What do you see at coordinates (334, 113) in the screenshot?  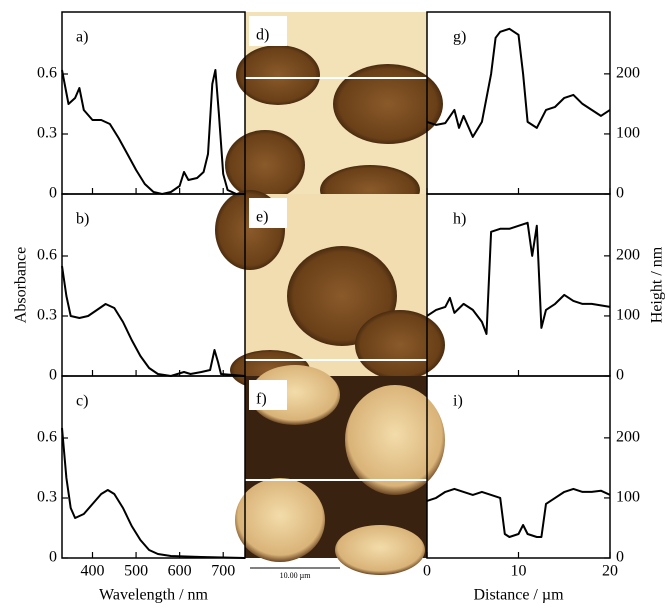 I see `afm-image-d` at bounding box center [334, 113].